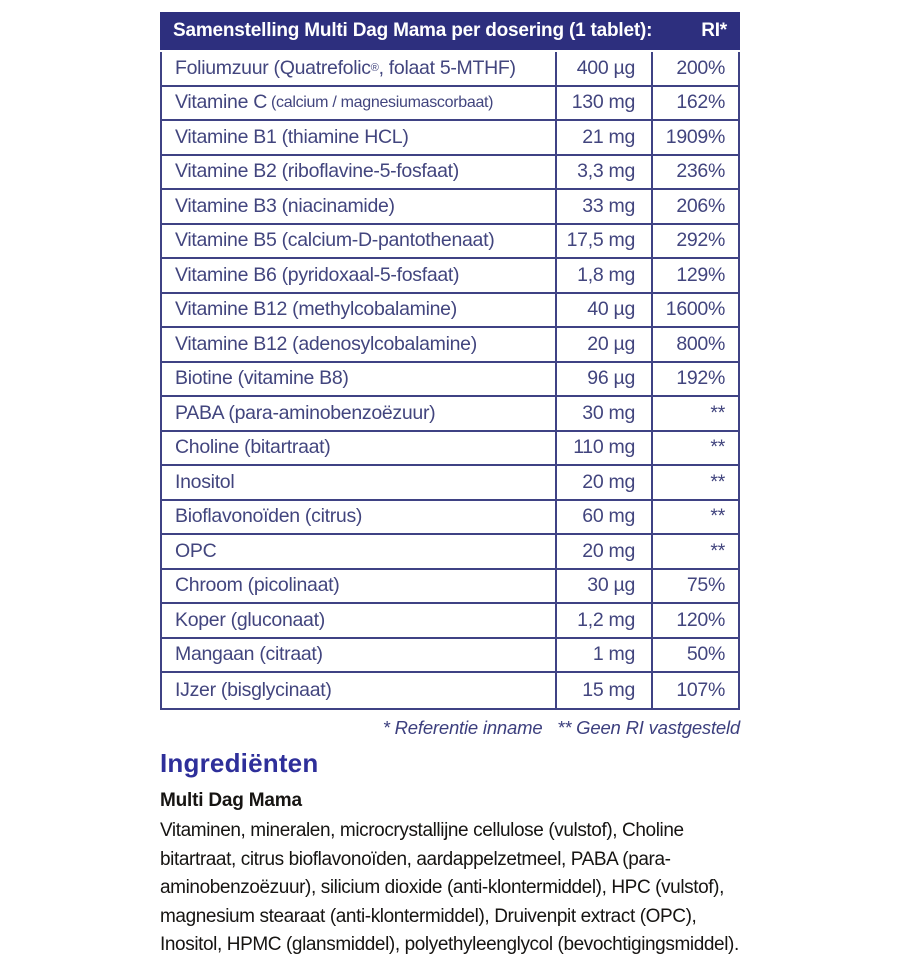 The width and height of the screenshot is (900, 962). Describe the element at coordinates (292, 136) in the screenshot. I see `ingredient-name: Vitamine B1 (thiamine HCL)` at that location.